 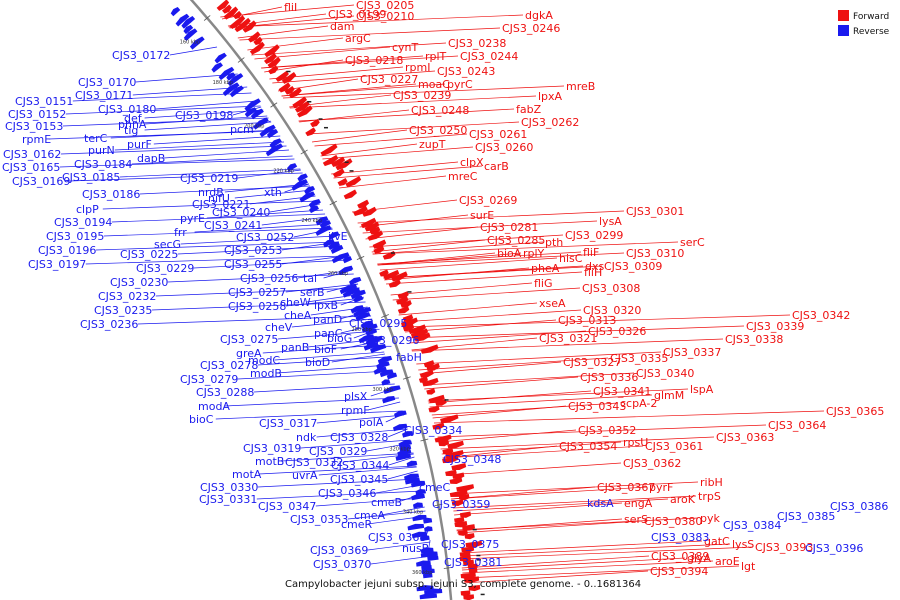 I want to click on tick-label: 180 kbp, so click(x=223, y=83).